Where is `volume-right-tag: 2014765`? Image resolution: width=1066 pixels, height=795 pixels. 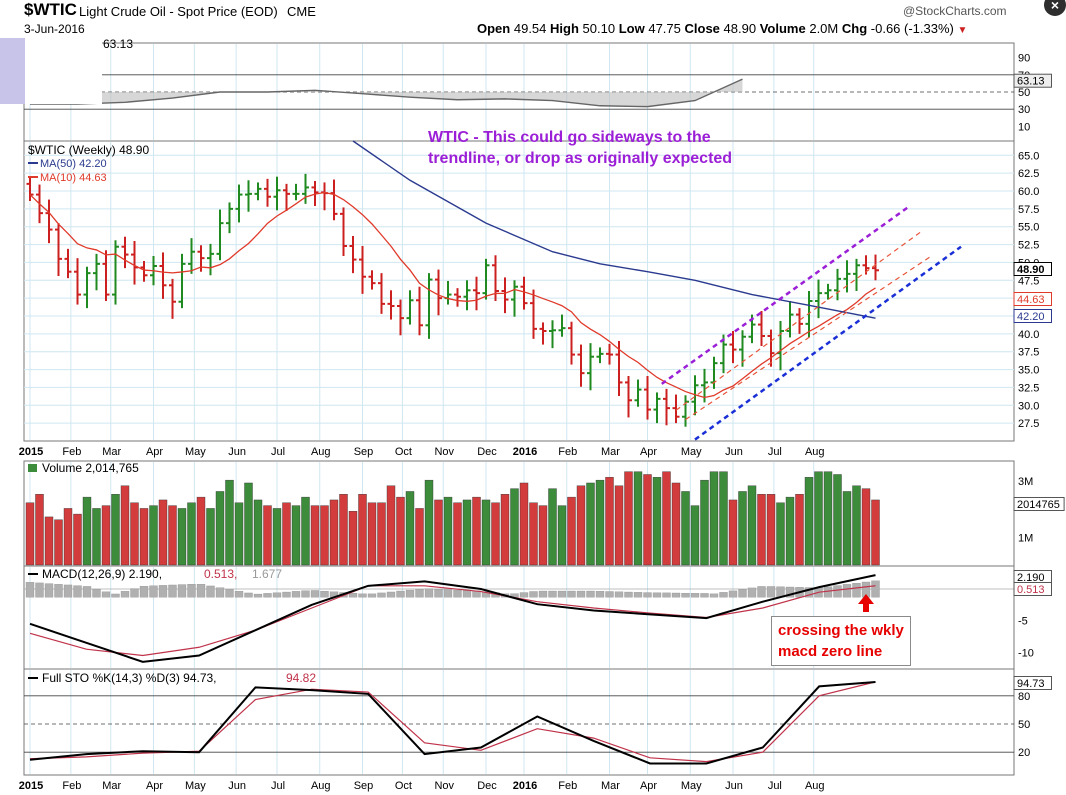
volume-right-tag: 2014765 is located at coordinates (1038, 505).